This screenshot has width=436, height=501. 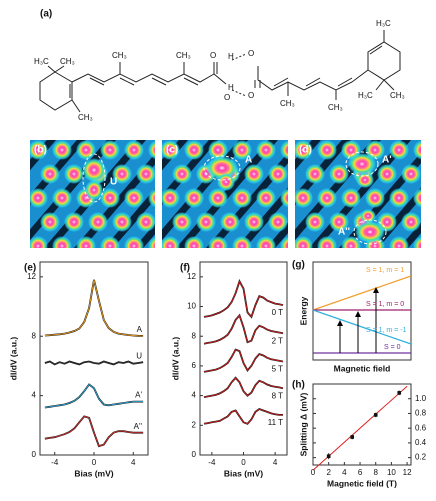 I want to click on series-label: 2 T, so click(x=278, y=340).